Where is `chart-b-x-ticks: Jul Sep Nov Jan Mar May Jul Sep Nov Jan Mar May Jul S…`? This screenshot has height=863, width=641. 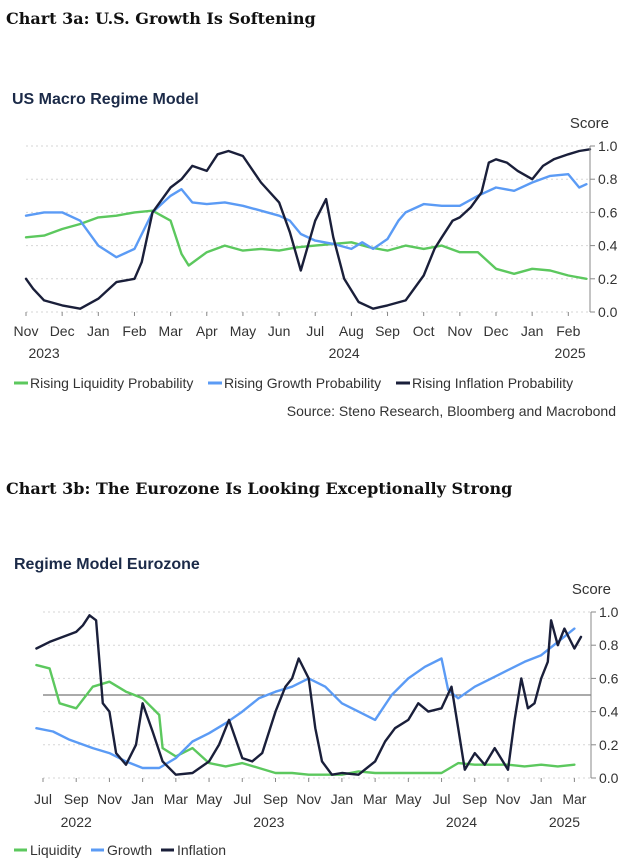
chart-b-x-ticks: Jul Sep Nov Jan Mar May Jul Sep Nov Jan Mar May Jul S… is located at coordinates (310, 804).